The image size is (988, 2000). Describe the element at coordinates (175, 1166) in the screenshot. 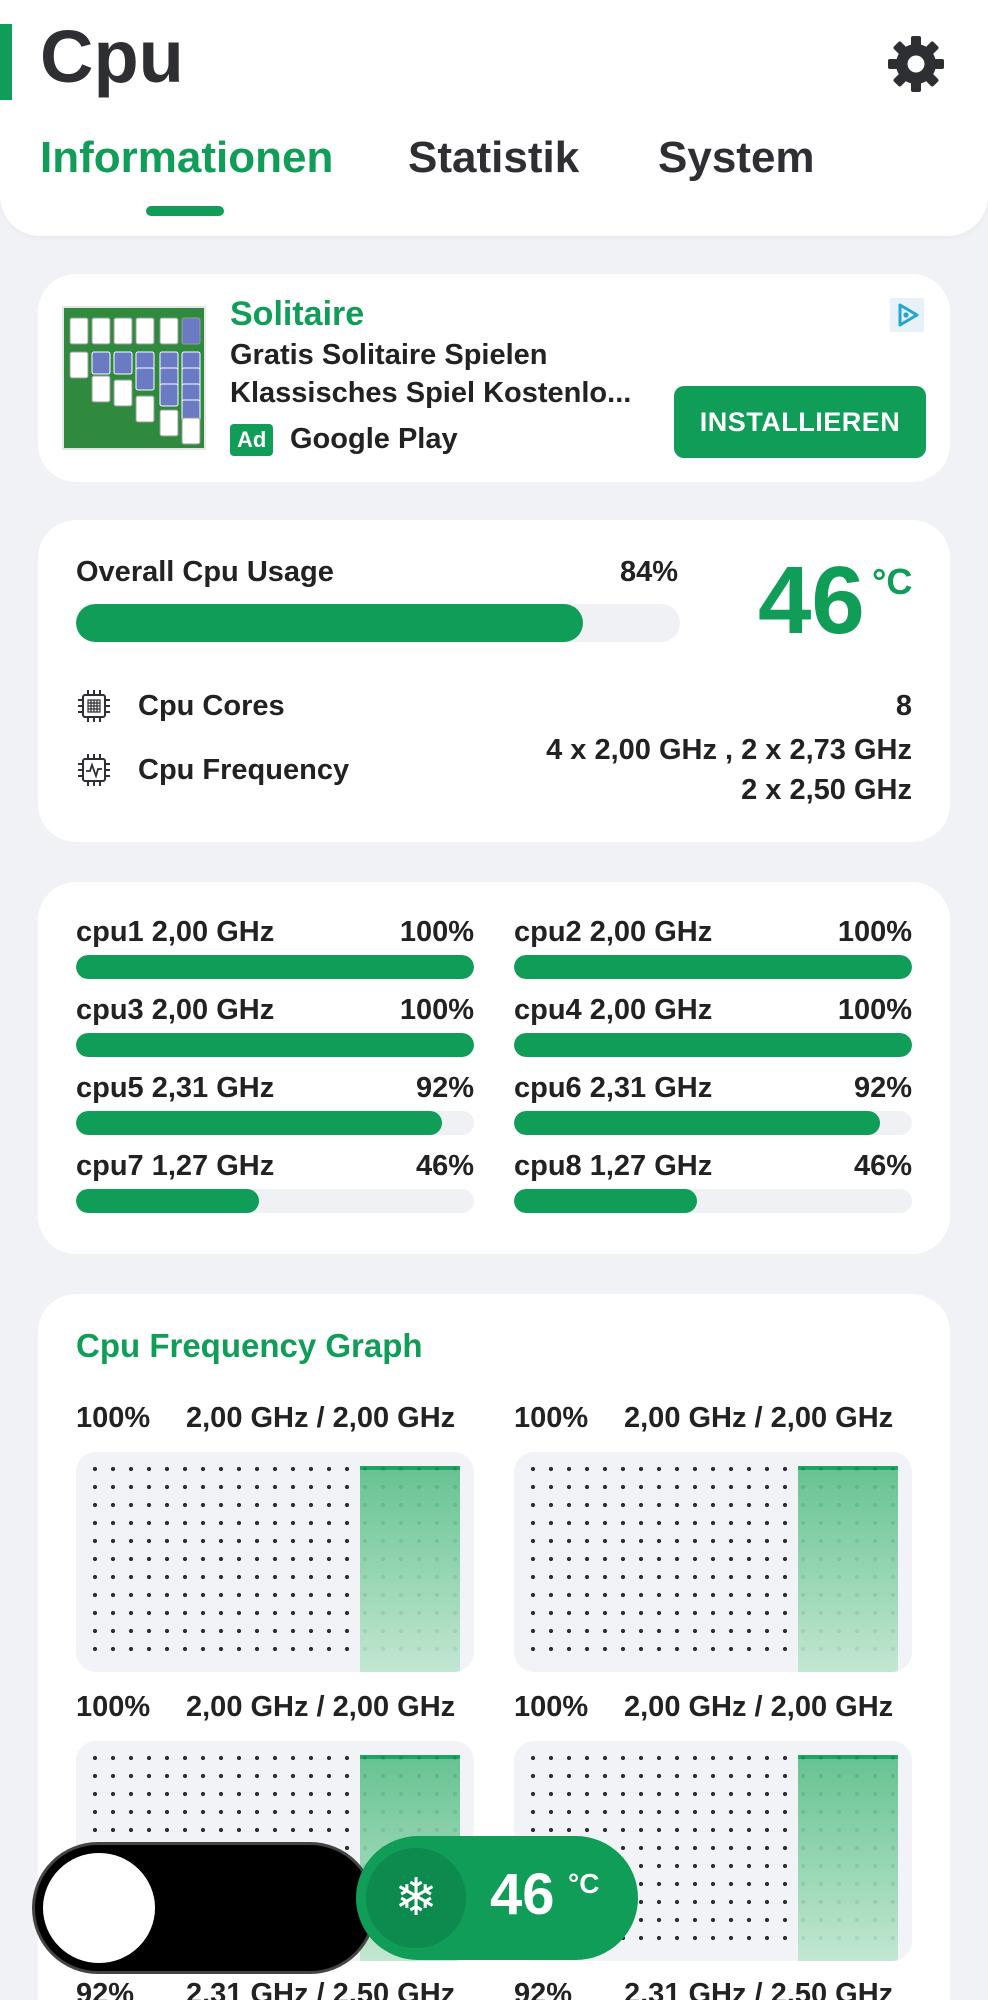

I see `core-name: cpu7 1,27 GHz` at that location.